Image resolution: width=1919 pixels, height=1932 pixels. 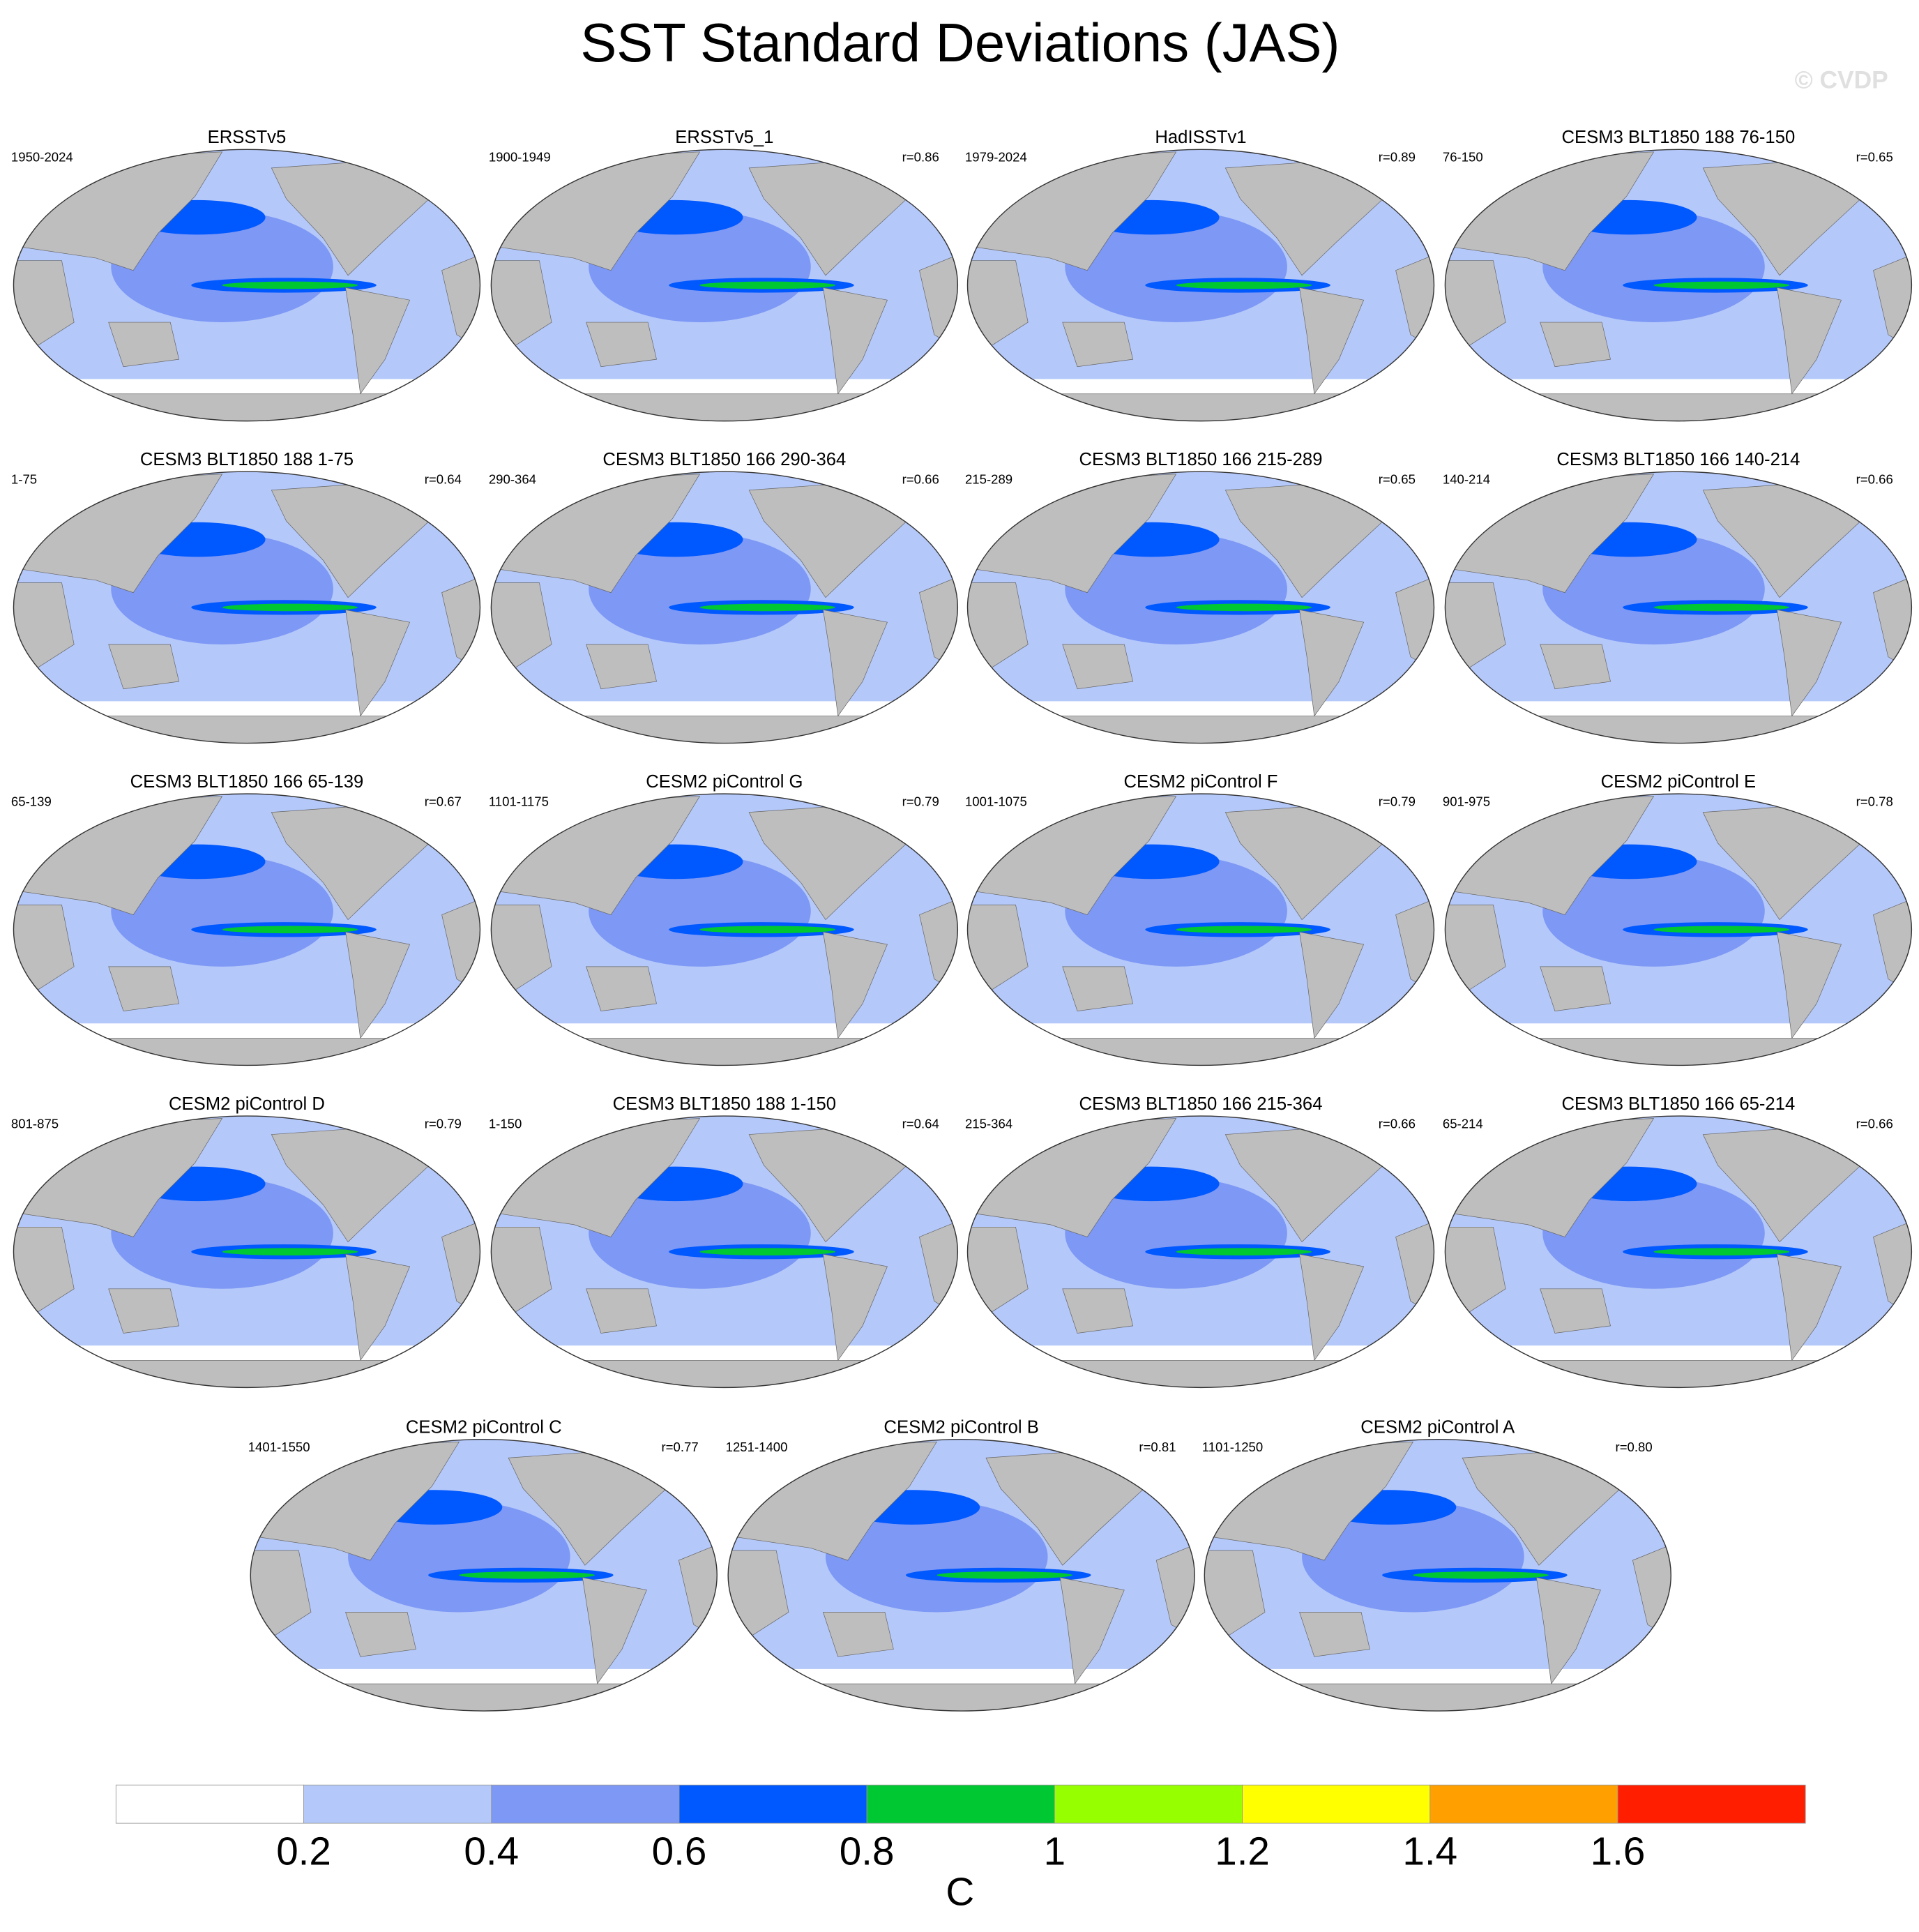 I want to click on panel-title: CESM3 BLT1850 166 140-214, so click(x=1678, y=460).